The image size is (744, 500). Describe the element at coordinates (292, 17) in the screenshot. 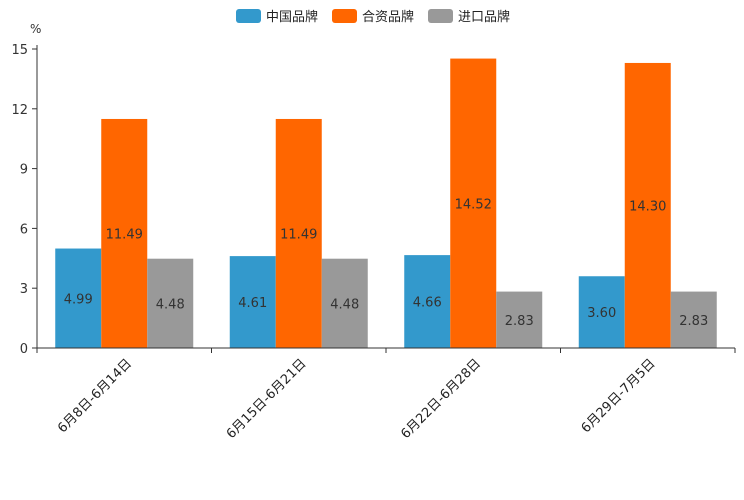

I see `legend-label: 中国品牌` at that location.